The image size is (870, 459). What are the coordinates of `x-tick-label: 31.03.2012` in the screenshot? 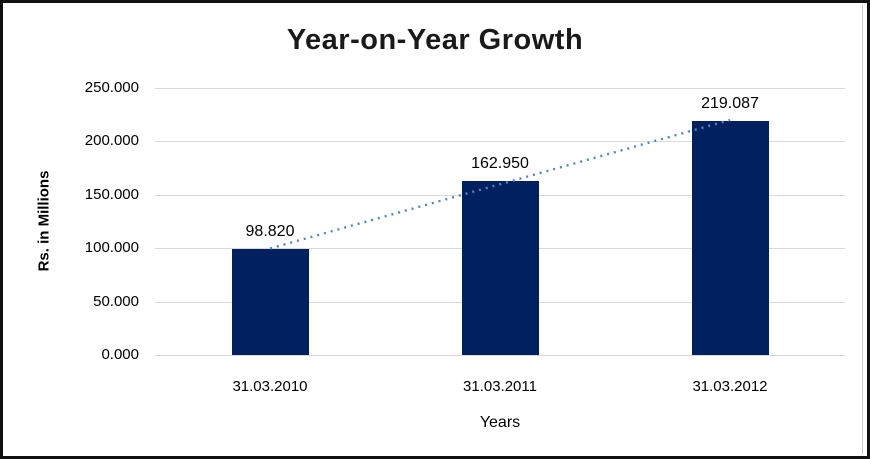 It's located at (730, 386).